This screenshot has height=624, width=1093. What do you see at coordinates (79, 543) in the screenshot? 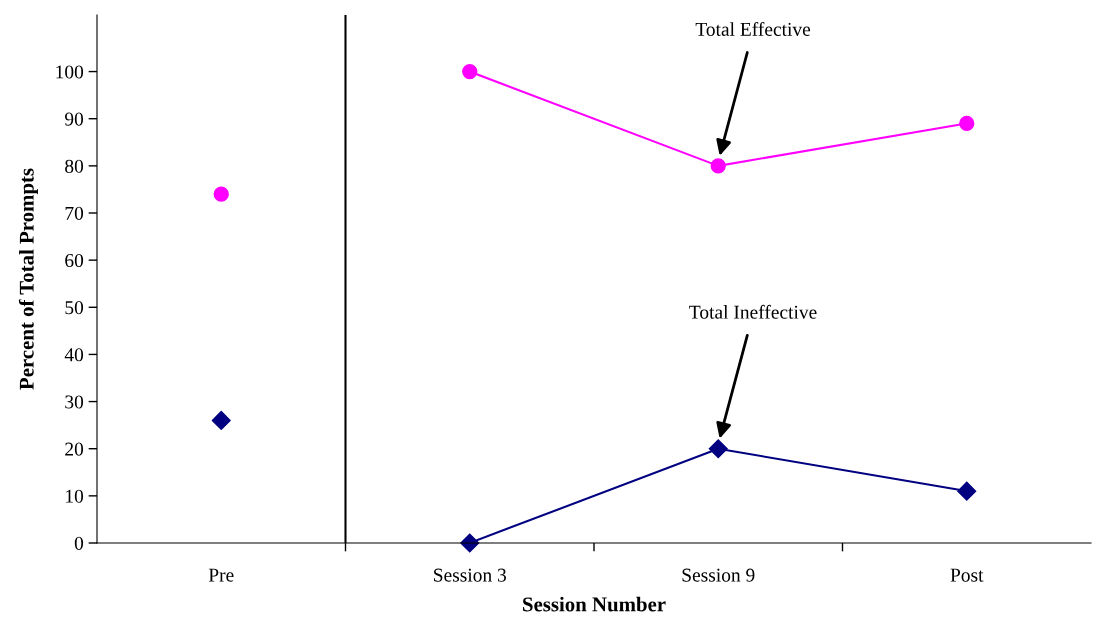
I see `y-tick-label: 0` at bounding box center [79, 543].